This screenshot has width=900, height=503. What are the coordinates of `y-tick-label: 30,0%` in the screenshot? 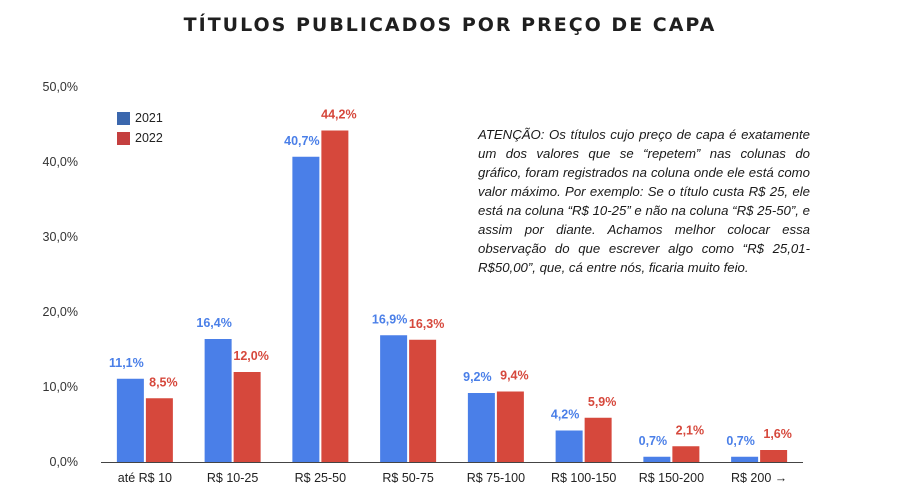 It's located at (60, 237).